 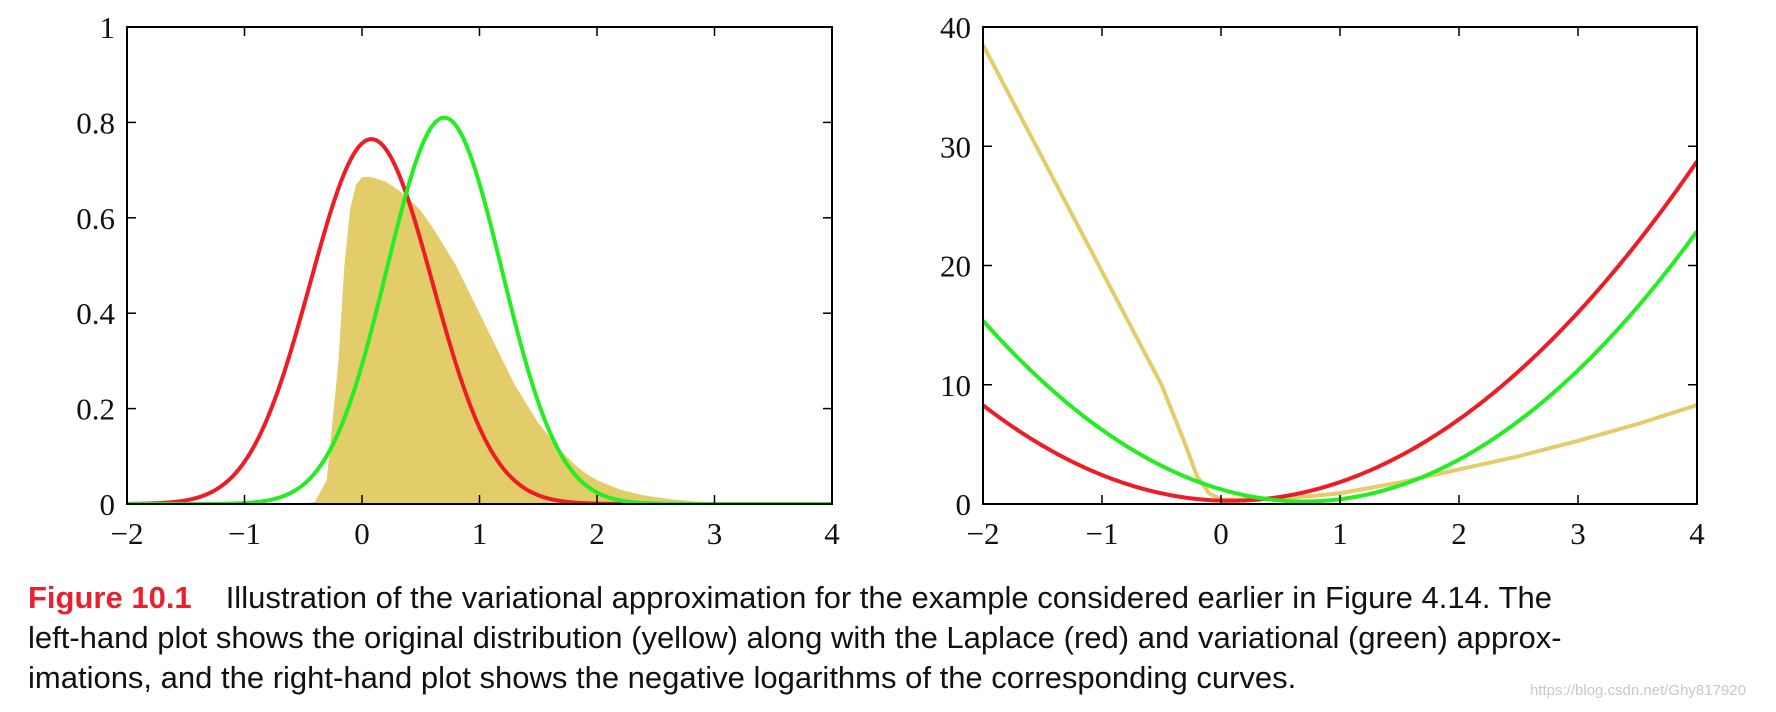 I want to click on right-y-tick-label: 0, so click(x=964, y=504).